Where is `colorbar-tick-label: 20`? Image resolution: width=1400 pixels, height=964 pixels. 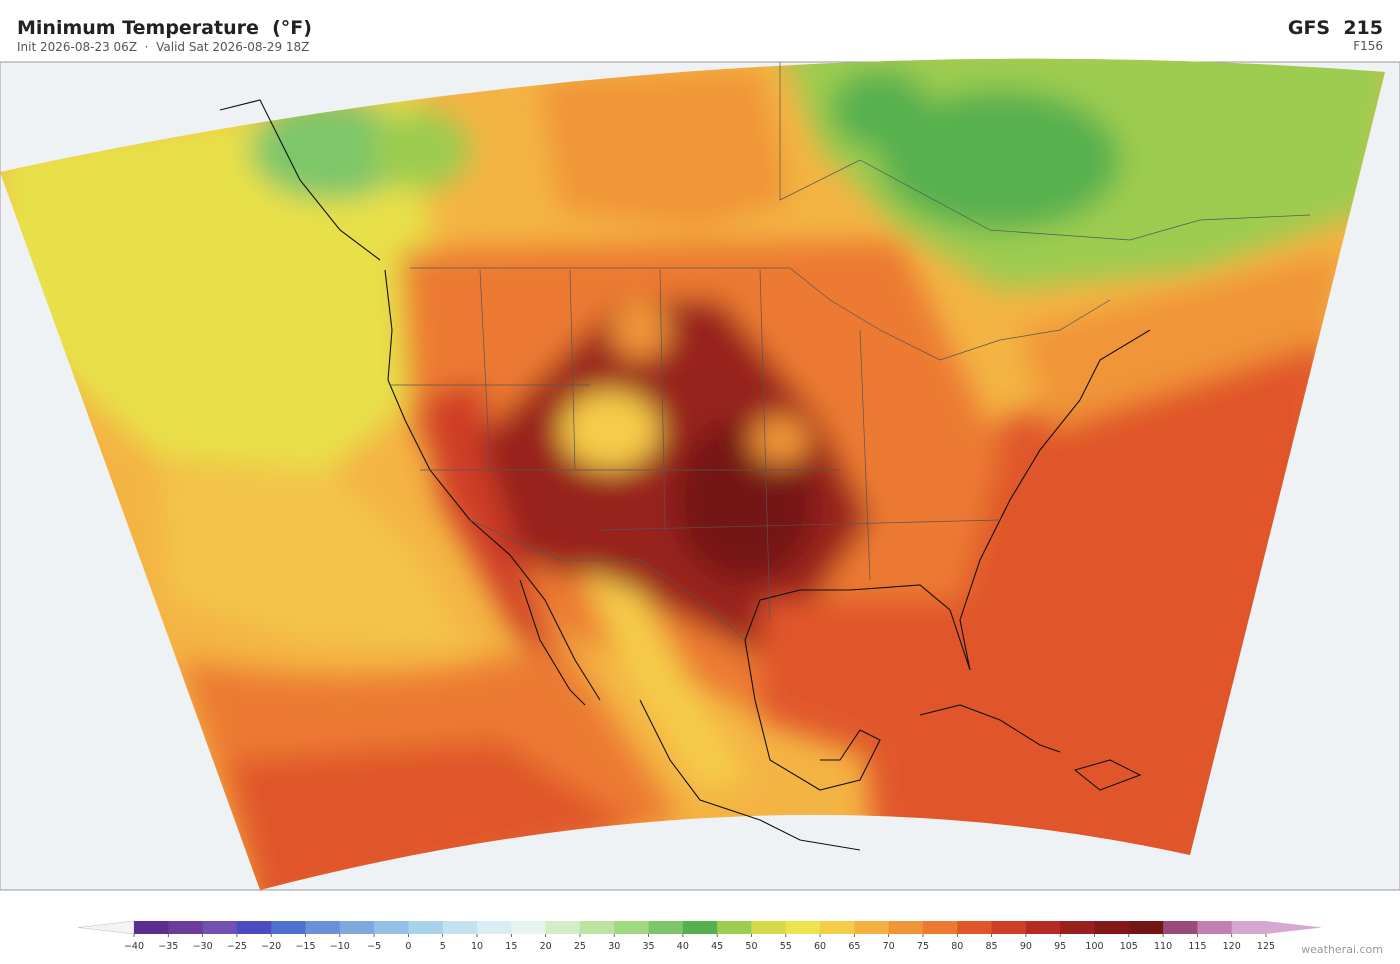 colorbar-tick-label: 20 is located at coordinates (546, 946).